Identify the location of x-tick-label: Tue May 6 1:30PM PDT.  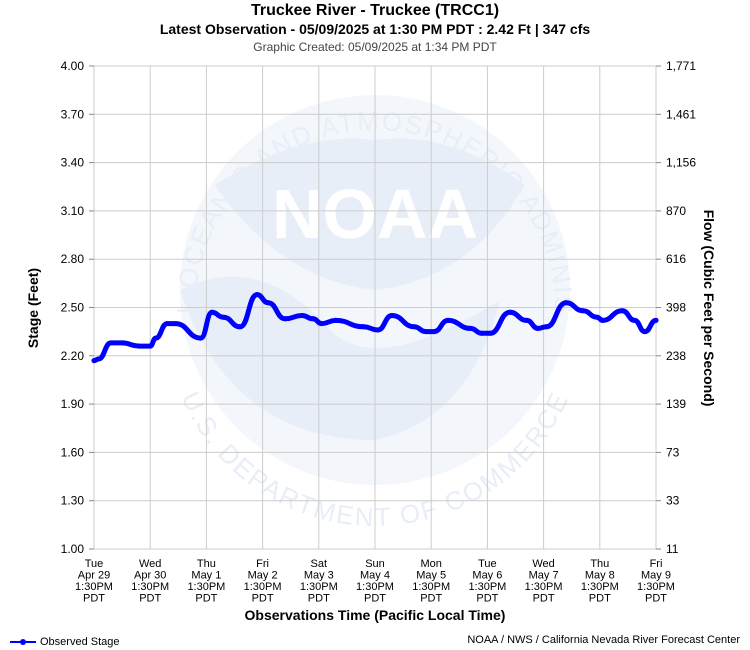
(487, 581).